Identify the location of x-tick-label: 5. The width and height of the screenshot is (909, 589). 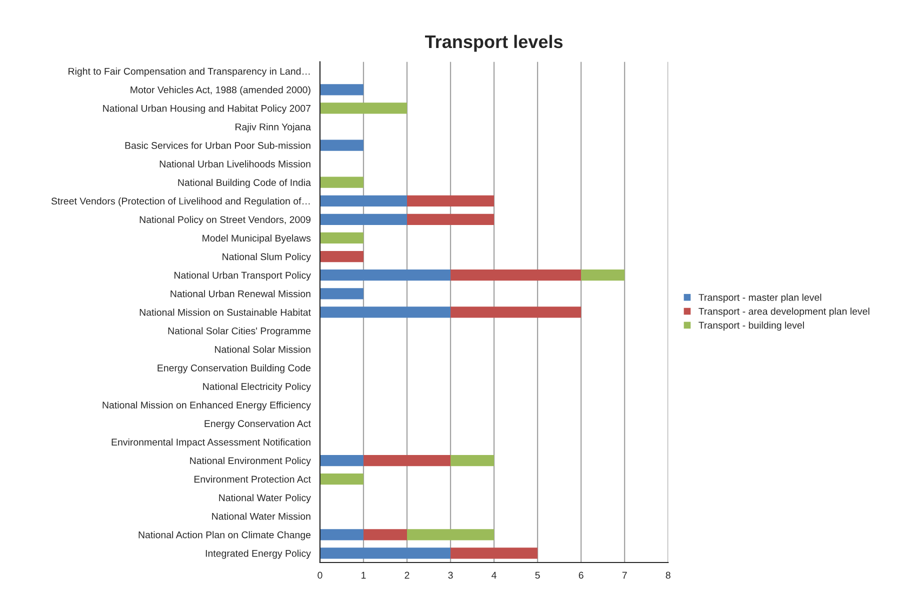
(537, 575).